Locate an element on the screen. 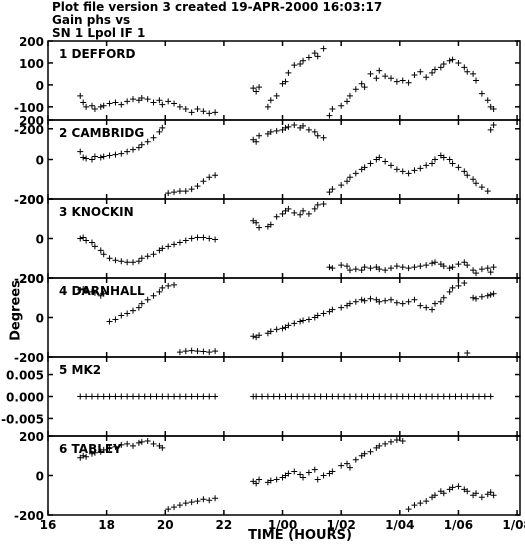  y-tick-label: -200 is located at coordinates (29, 358).